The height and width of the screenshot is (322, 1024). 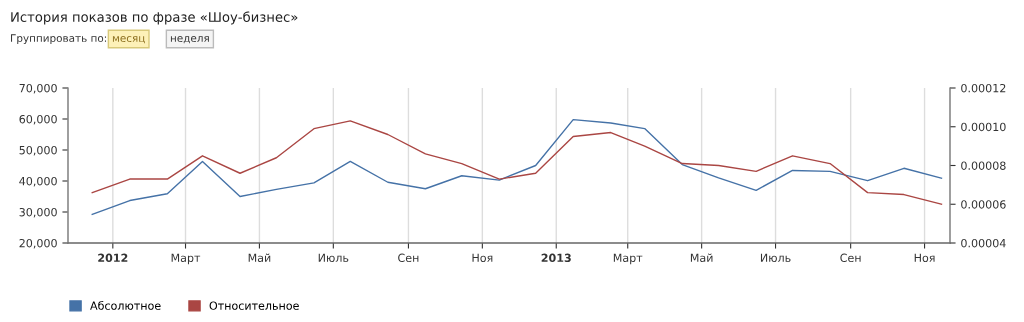 What do you see at coordinates (59, 39) in the screenshot?
I see `text: Группировать по:` at bounding box center [59, 39].